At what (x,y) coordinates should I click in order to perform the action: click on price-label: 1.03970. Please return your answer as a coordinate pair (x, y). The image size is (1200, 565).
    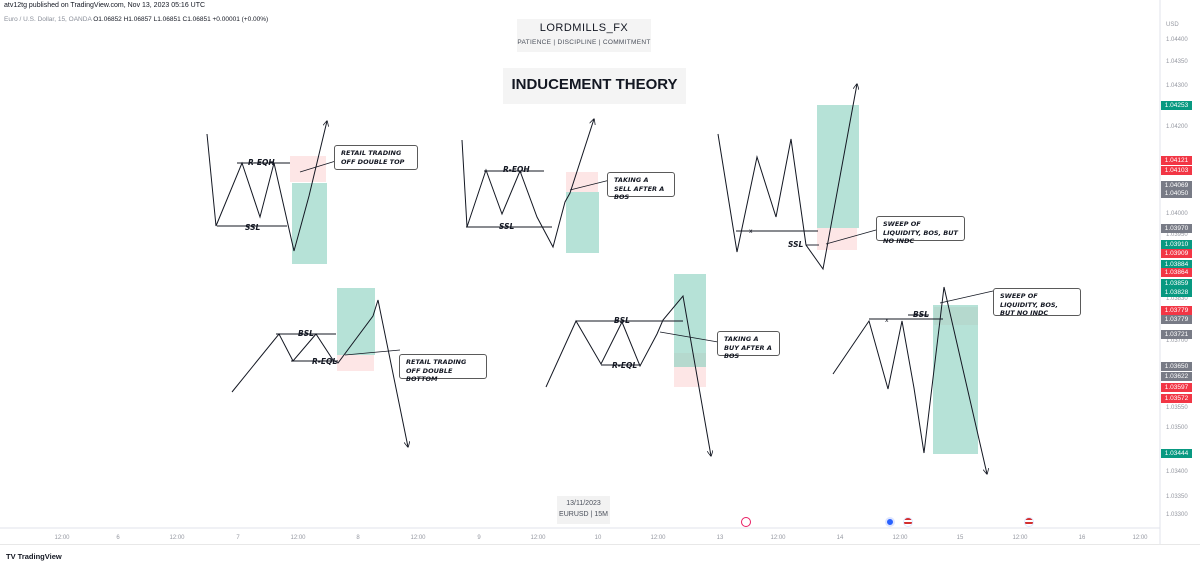
    Looking at the image, I should click on (1176, 228).